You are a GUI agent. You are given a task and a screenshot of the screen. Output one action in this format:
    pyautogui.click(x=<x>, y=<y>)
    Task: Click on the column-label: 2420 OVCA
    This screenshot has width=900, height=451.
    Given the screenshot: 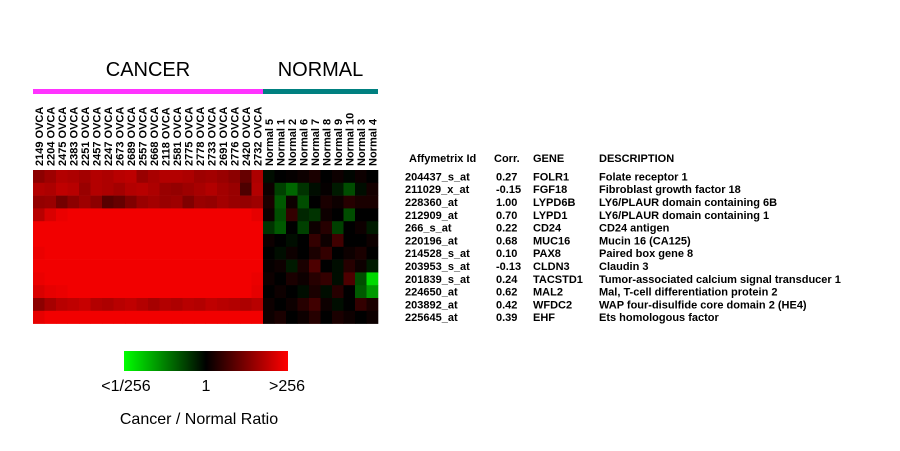 What is the action you would take?
    pyautogui.click(x=247, y=136)
    